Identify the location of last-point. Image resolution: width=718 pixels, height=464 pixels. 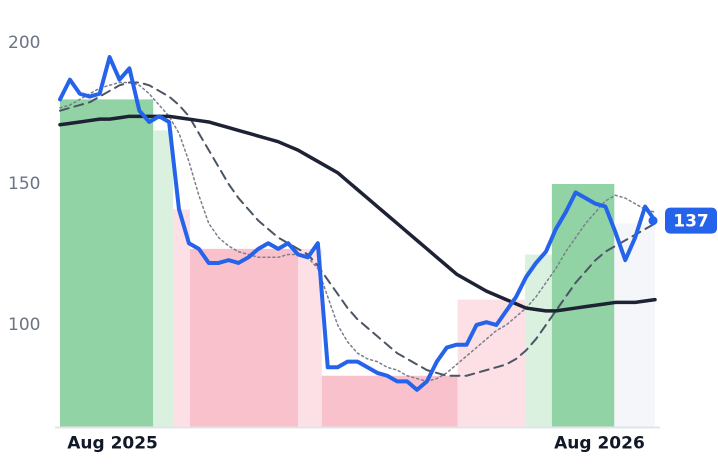
(653, 221).